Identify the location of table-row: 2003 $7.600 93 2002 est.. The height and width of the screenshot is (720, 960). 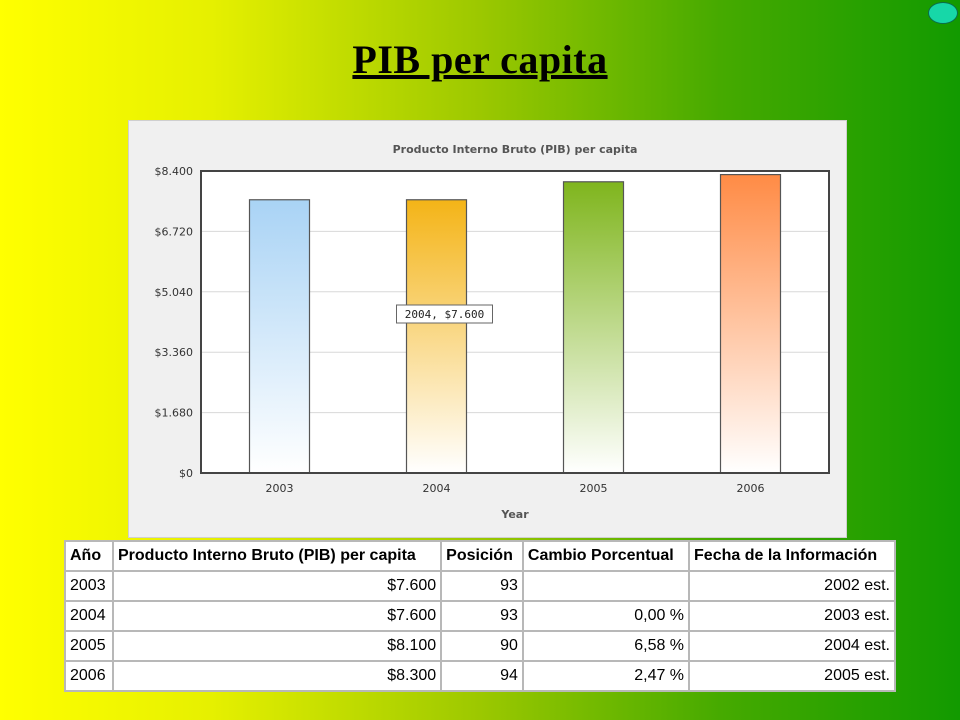
(480, 586).